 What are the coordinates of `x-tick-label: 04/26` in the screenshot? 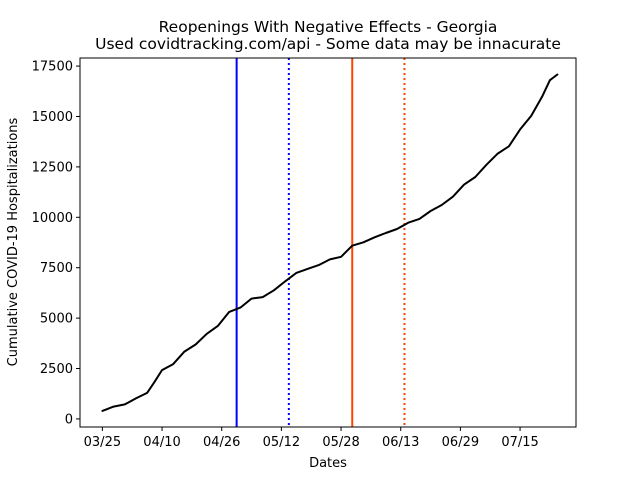 It's located at (221, 442).